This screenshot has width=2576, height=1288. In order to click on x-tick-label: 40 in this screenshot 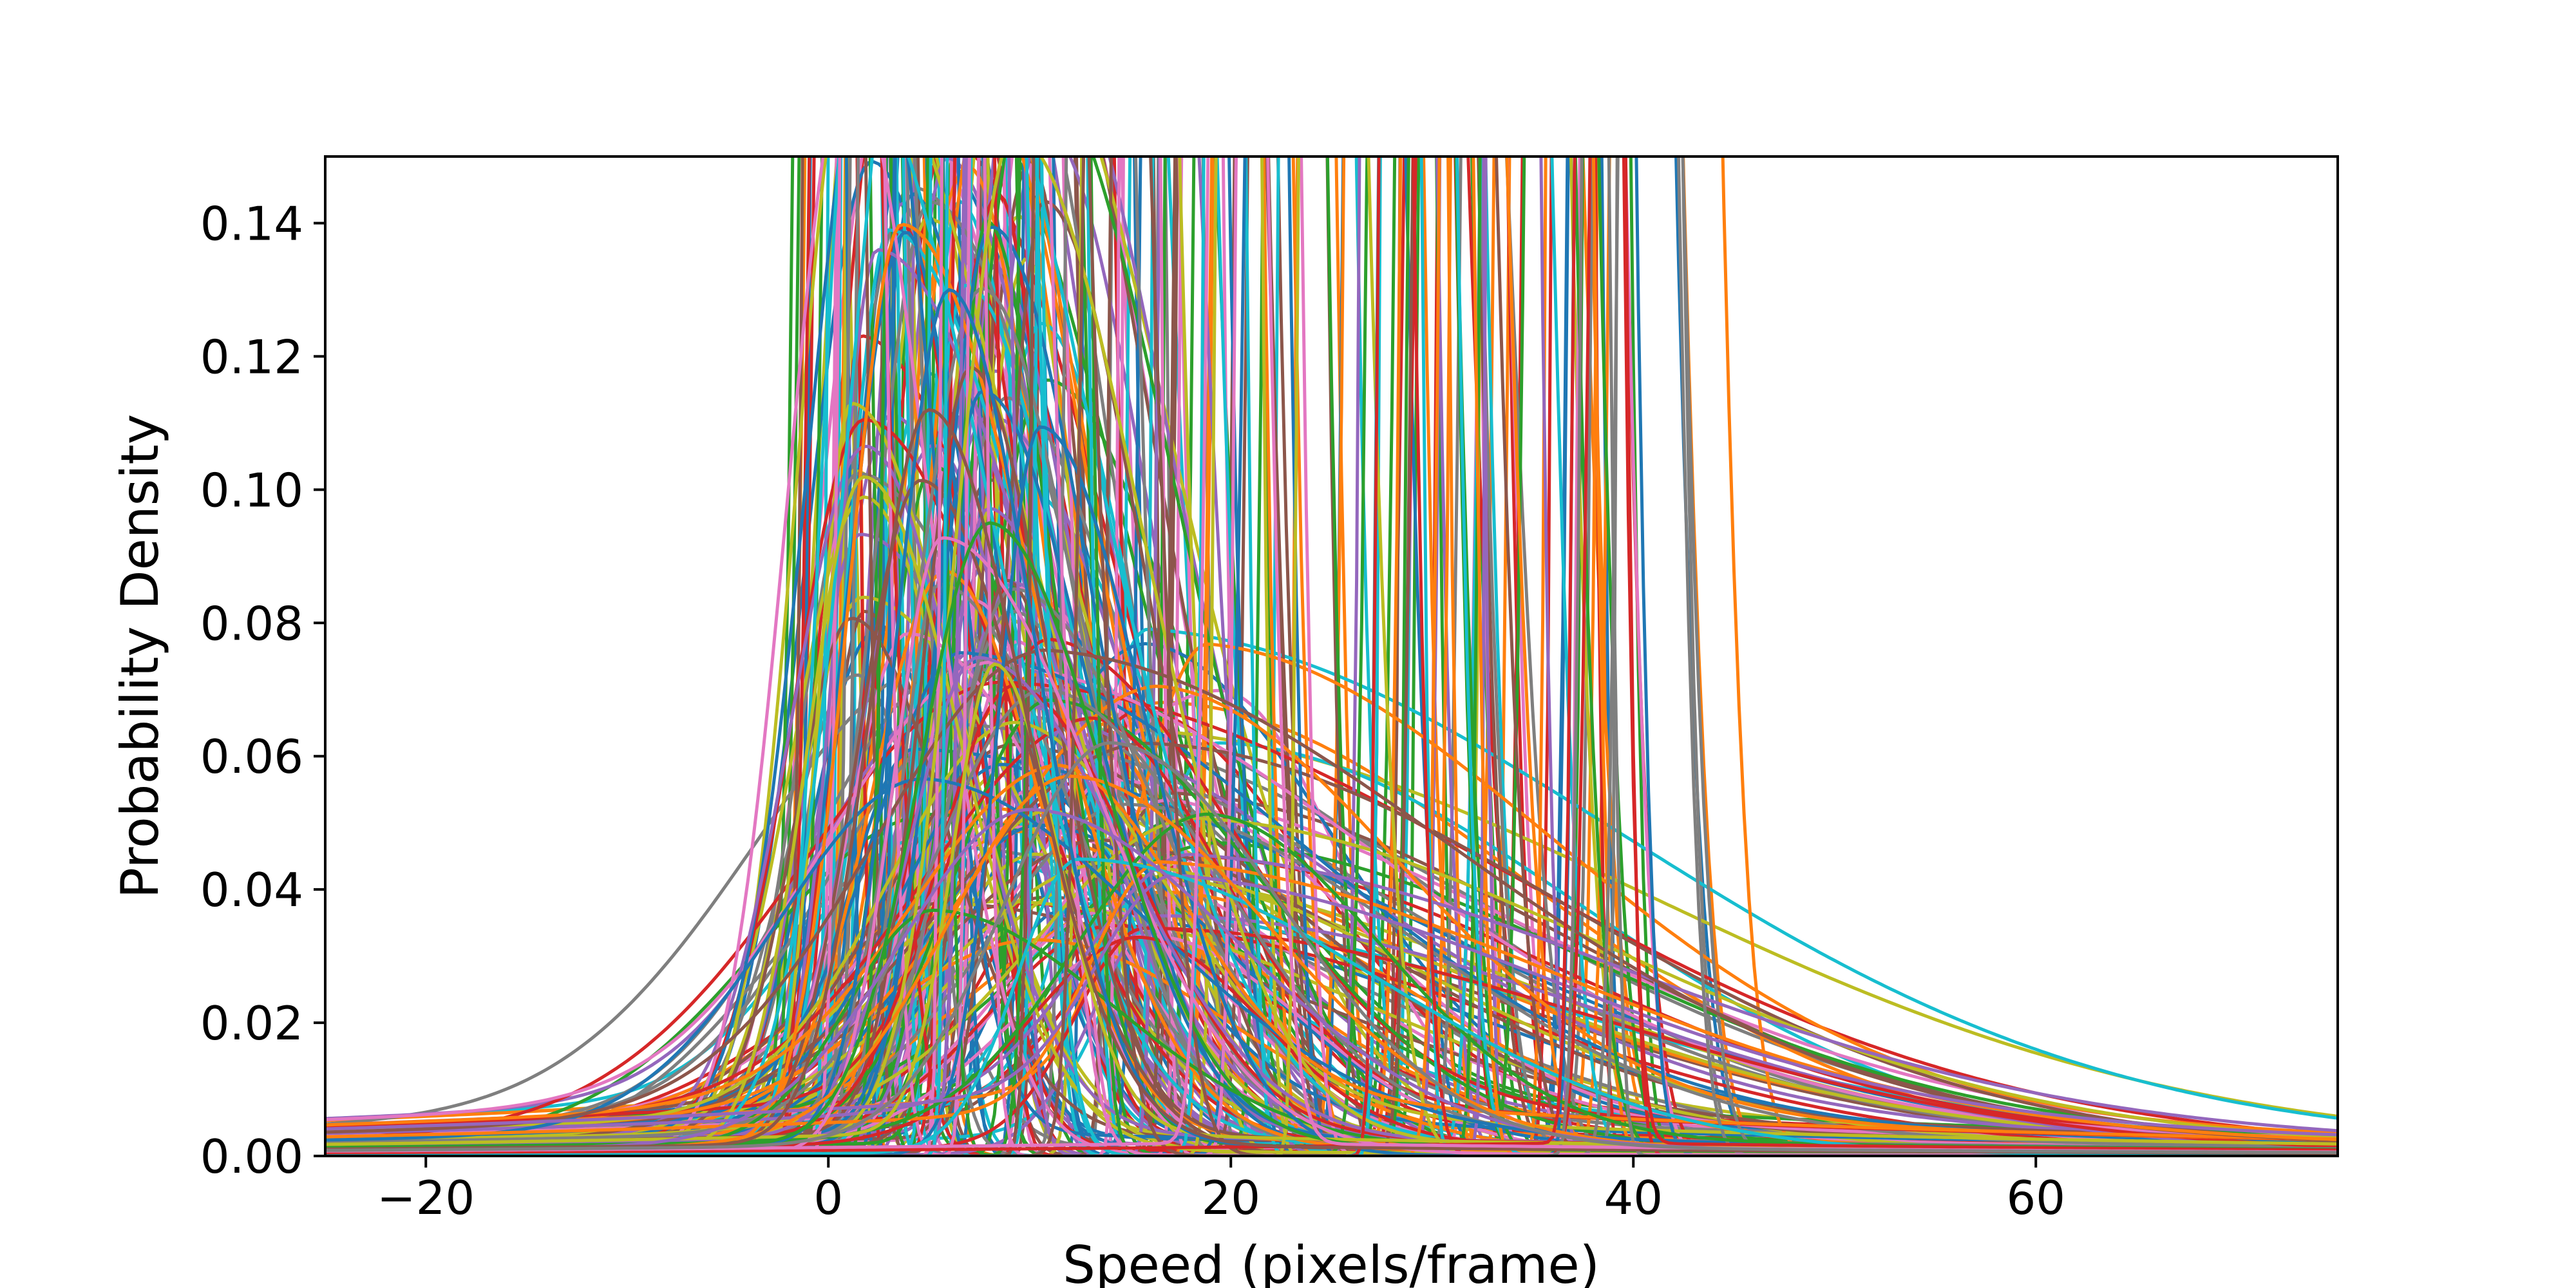, I will do `click(1634, 1198)`.